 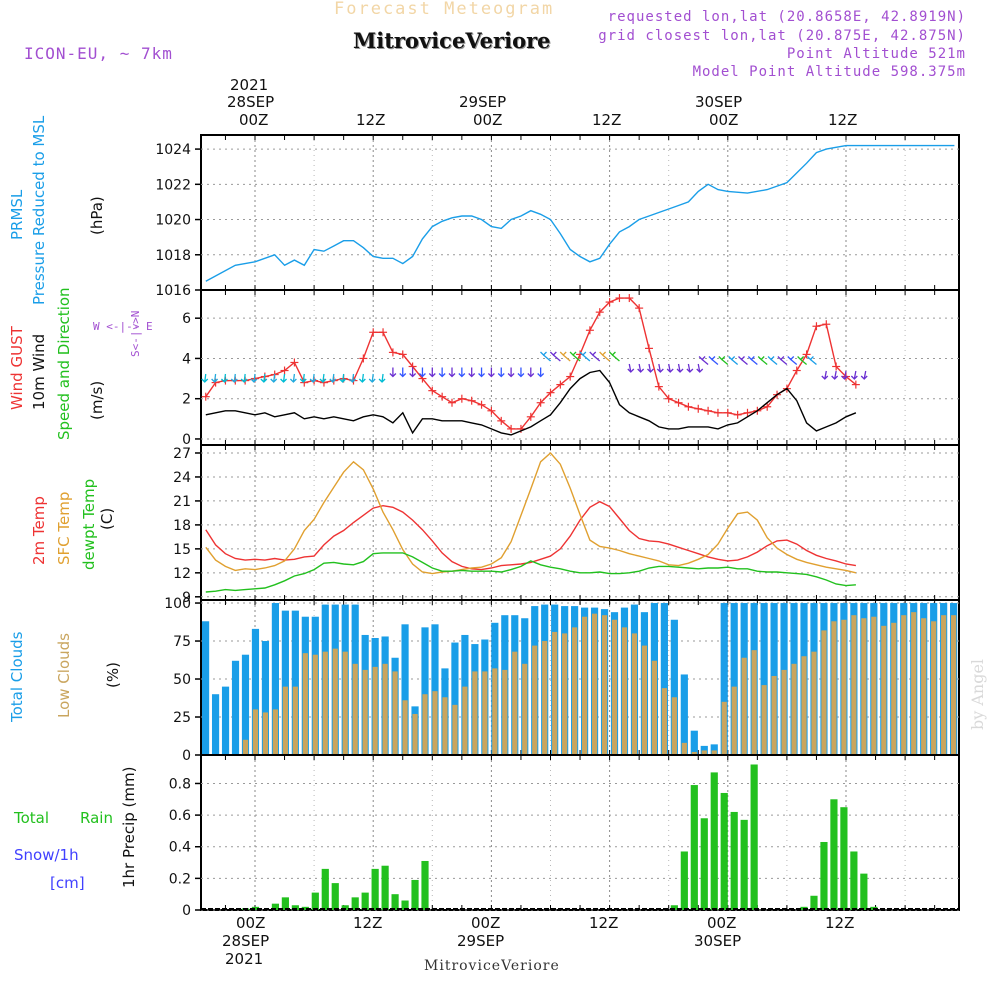 What do you see at coordinates (182, 526) in the screenshot?
I see `y-tick-label: 18` at bounding box center [182, 526].